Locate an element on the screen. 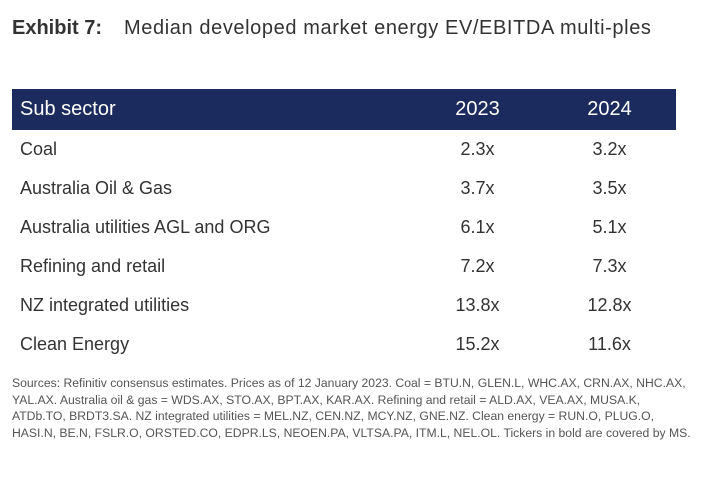 This screenshot has height=496, width=705. table-row: NZ integrated utilities 13.8x 12.8x is located at coordinates (344, 305).